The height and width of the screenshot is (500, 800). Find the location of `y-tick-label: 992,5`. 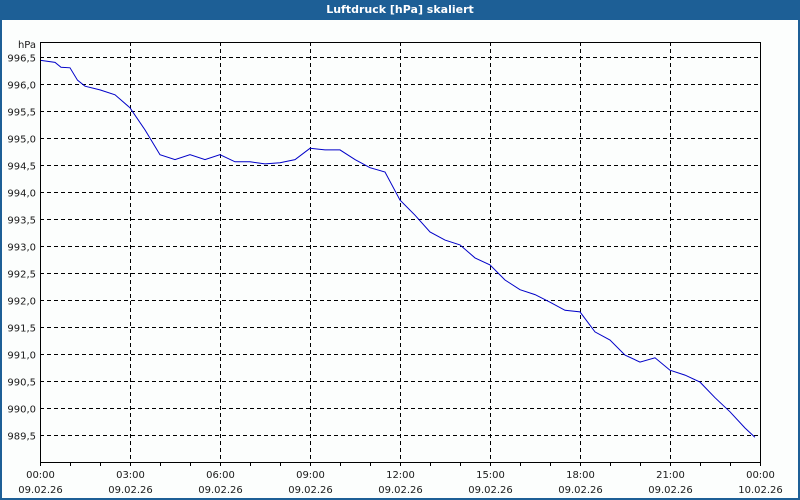

y-tick-label: 992,5 is located at coordinates (21, 275).